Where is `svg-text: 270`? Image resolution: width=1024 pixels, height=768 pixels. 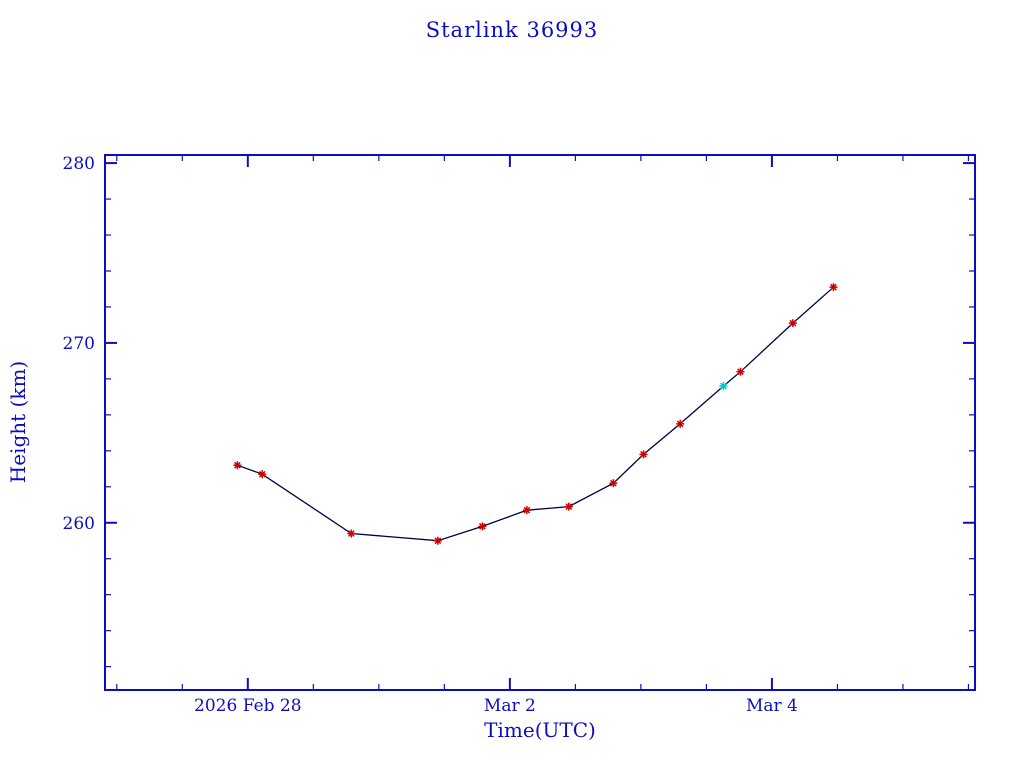 svg-text: 270 is located at coordinates (79, 344).